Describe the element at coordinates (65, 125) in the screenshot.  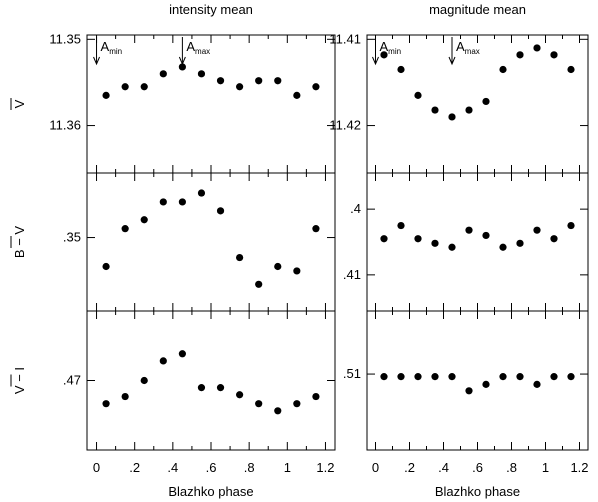
I see `y-tick-label: 11.36` at that location.